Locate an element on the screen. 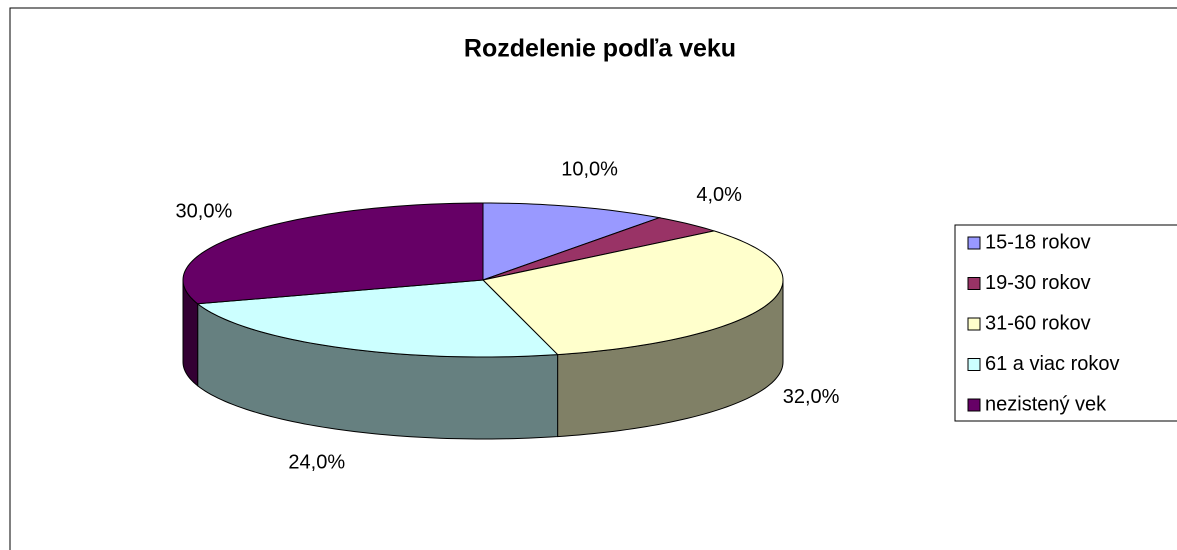 The height and width of the screenshot is (550, 1177). legend-label: nezistený vek is located at coordinates (1046, 404).